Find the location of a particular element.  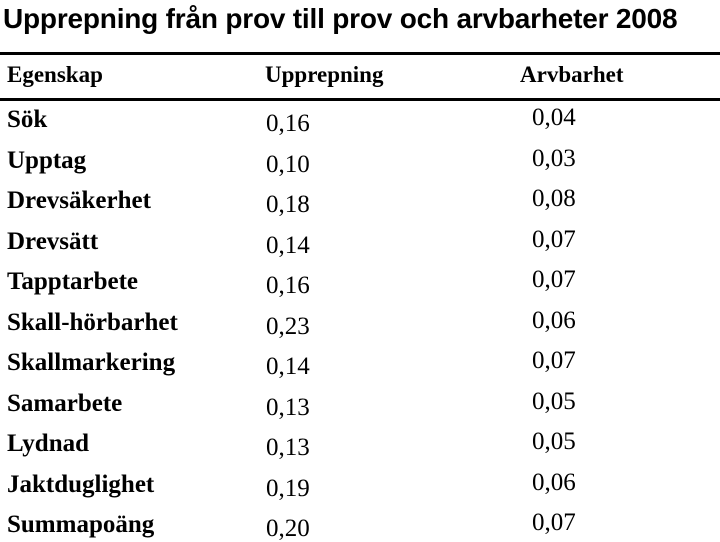

row-label: Lydnad is located at coordinates (48, 443).